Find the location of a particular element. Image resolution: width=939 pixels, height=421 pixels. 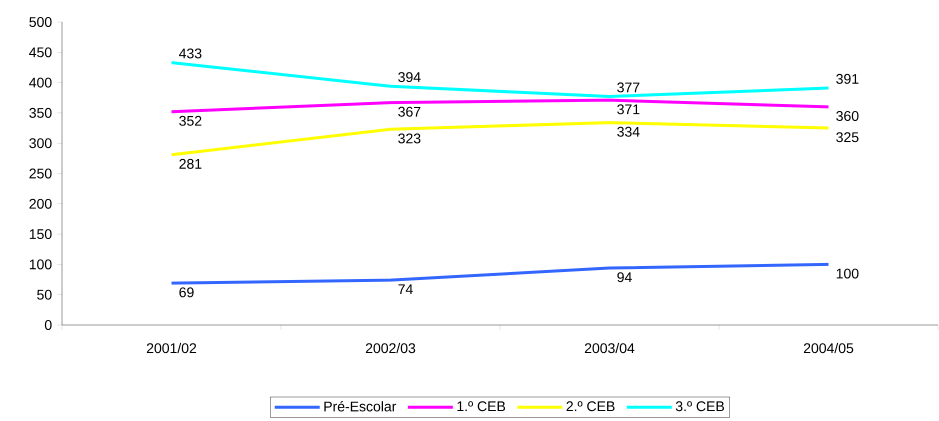

y-tick-label: 200 is located at coordinates (40, 203).